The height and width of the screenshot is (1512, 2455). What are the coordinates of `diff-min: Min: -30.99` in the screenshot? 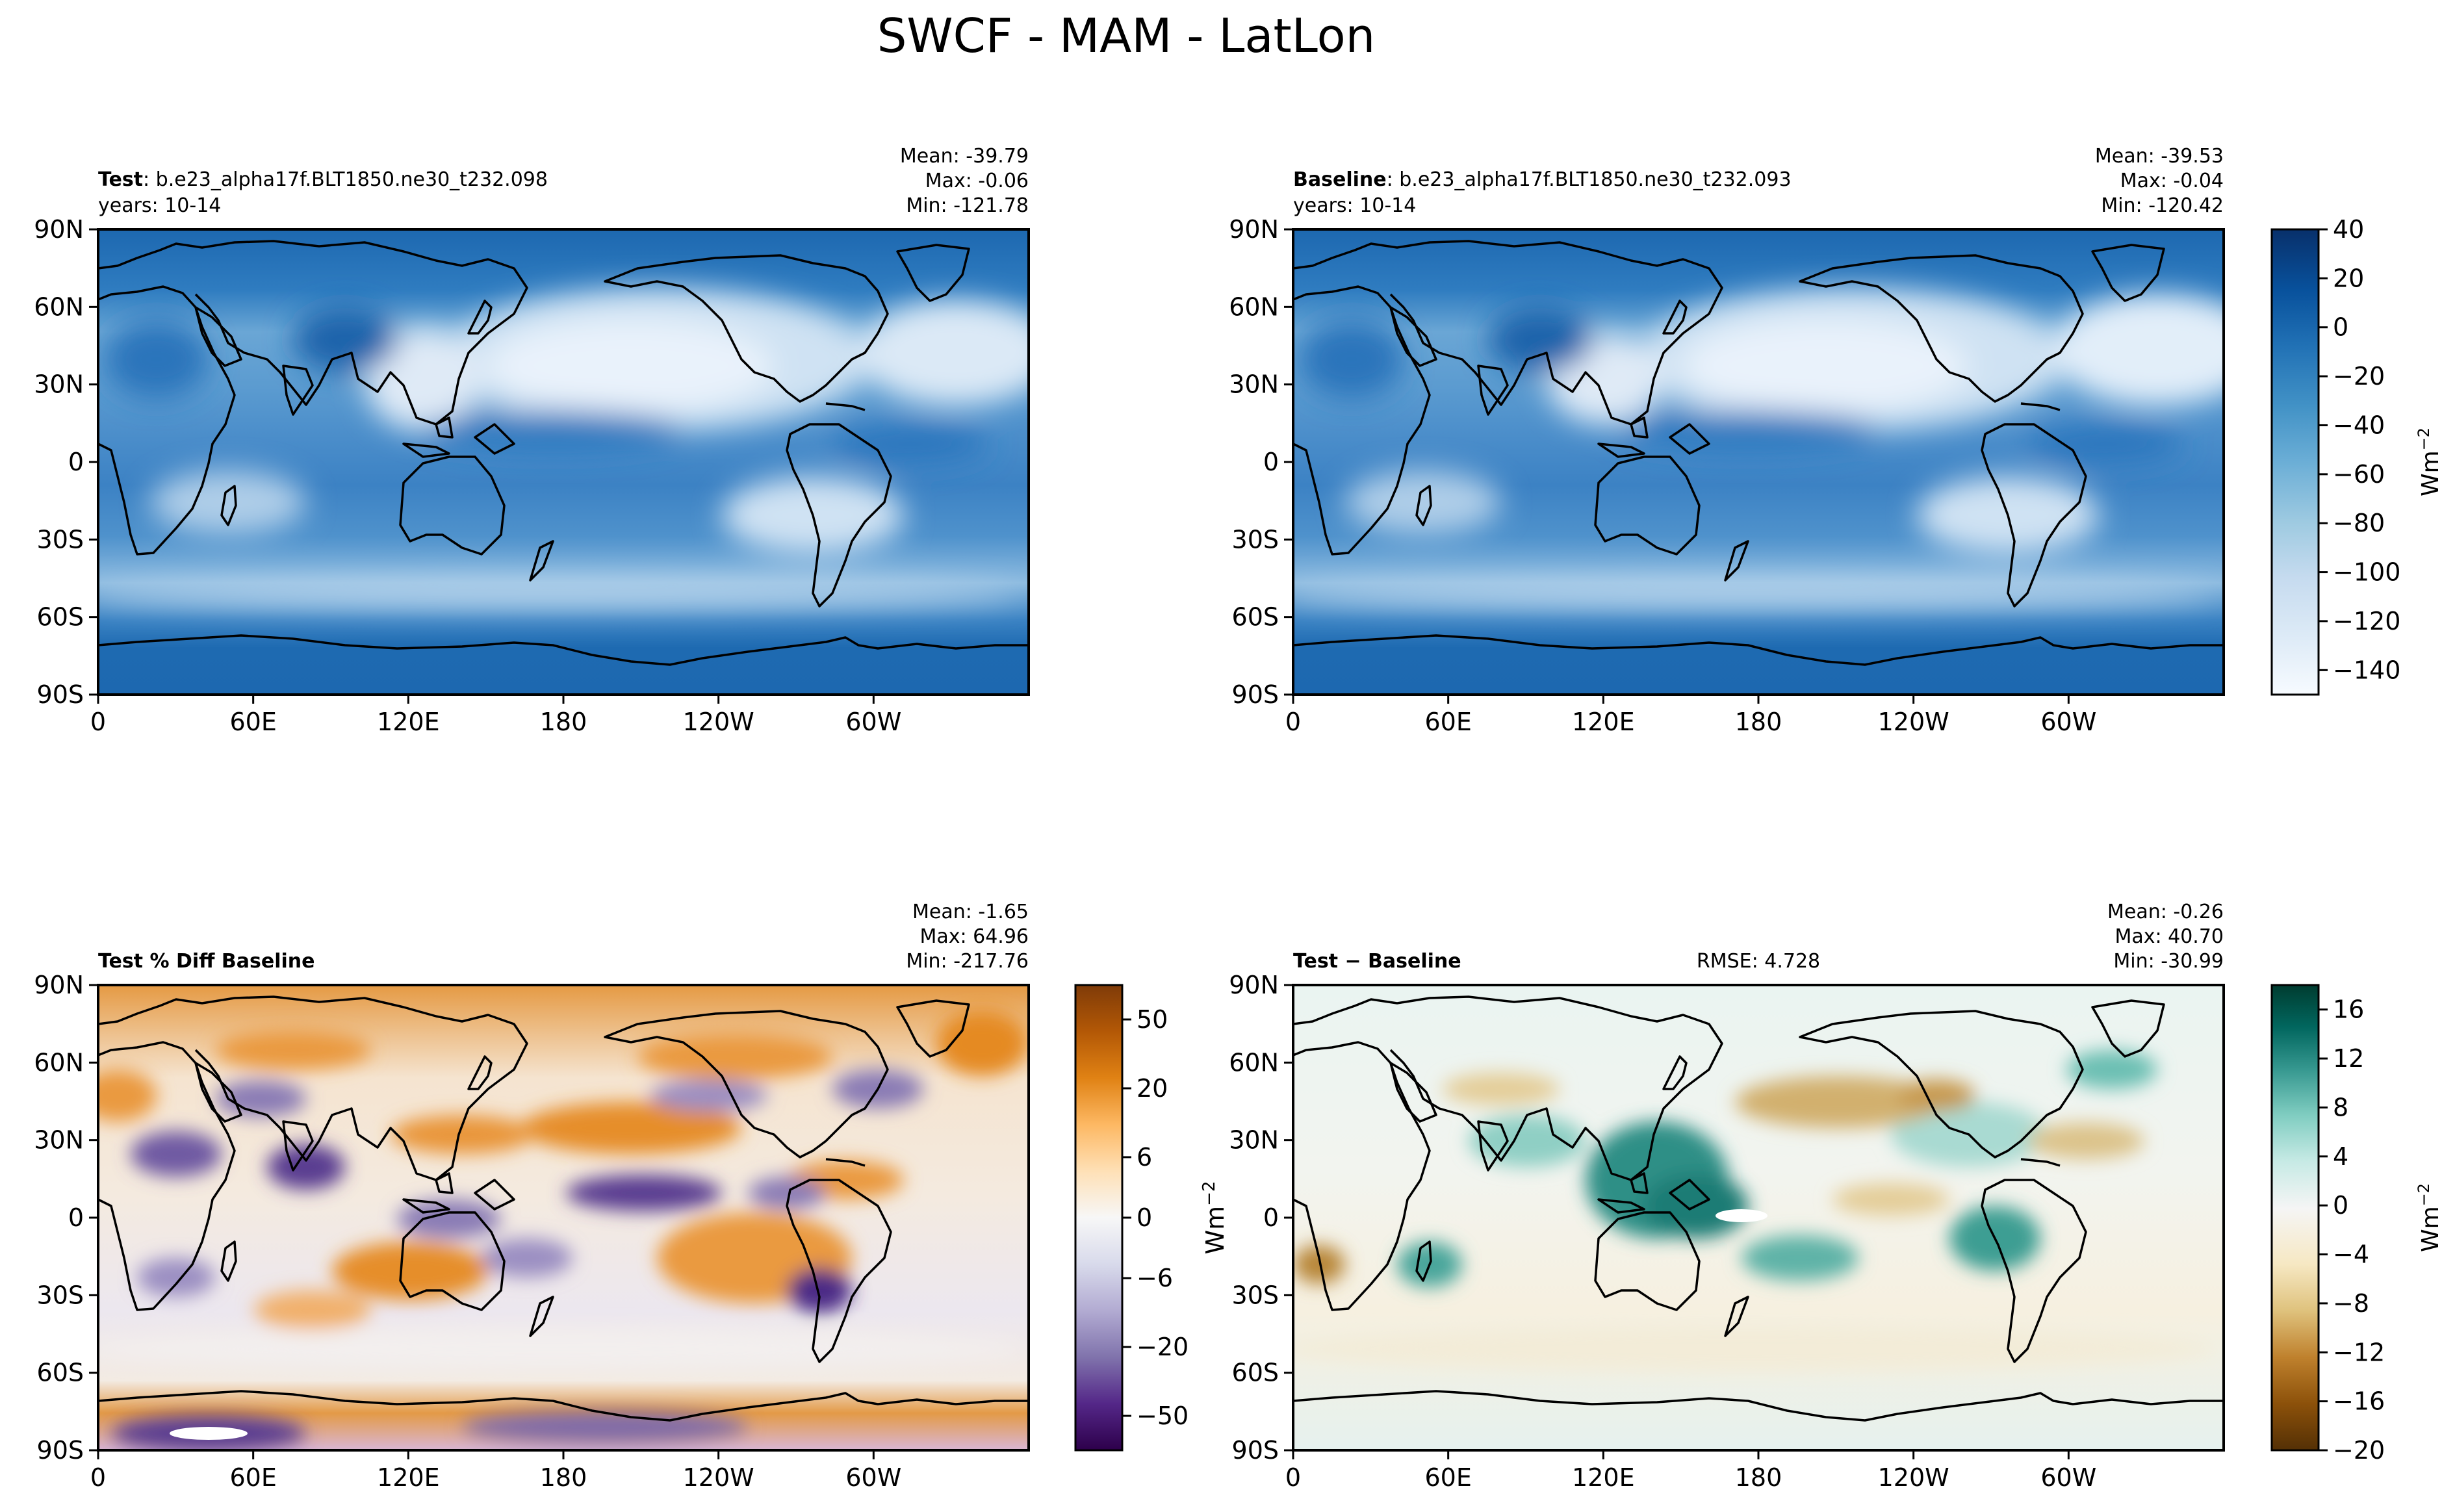 It's located at (2168, 961).